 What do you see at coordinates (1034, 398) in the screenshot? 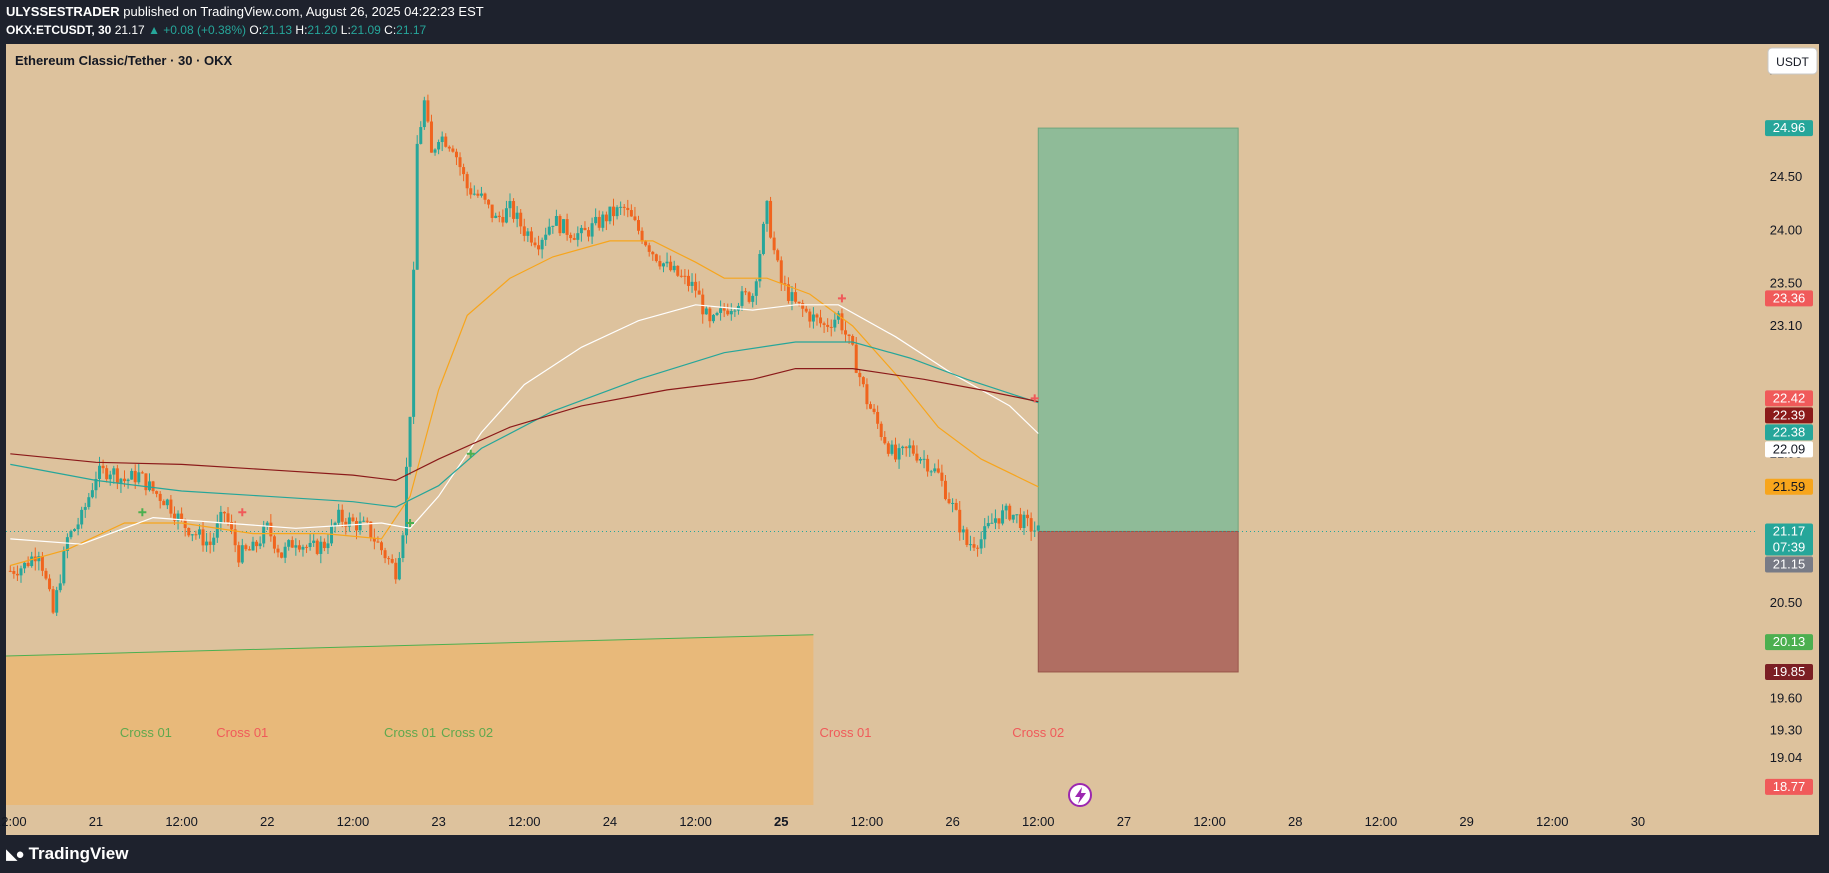
I see `cross-marker-sell` at bounding box center [1034, 398].